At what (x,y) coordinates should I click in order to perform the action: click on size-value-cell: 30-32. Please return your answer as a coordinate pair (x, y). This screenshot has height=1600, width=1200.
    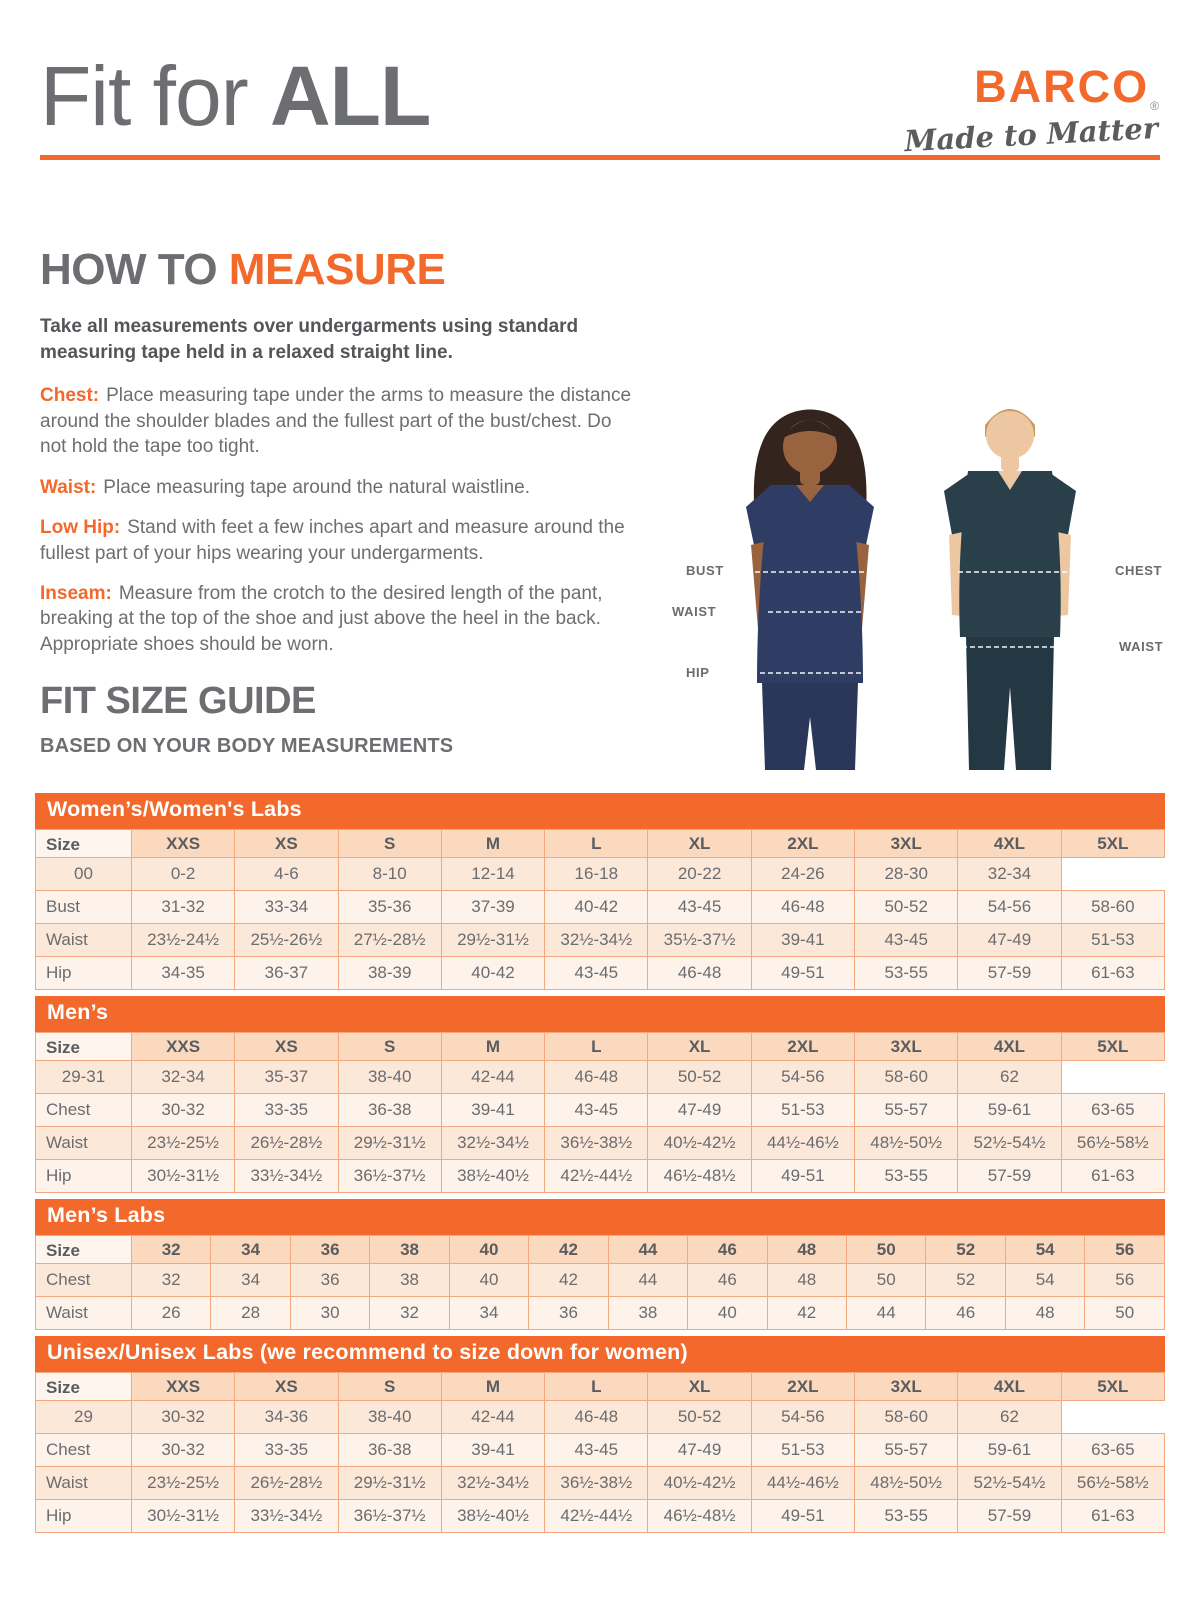
    Looking at the image, I should click on (183, 1450).